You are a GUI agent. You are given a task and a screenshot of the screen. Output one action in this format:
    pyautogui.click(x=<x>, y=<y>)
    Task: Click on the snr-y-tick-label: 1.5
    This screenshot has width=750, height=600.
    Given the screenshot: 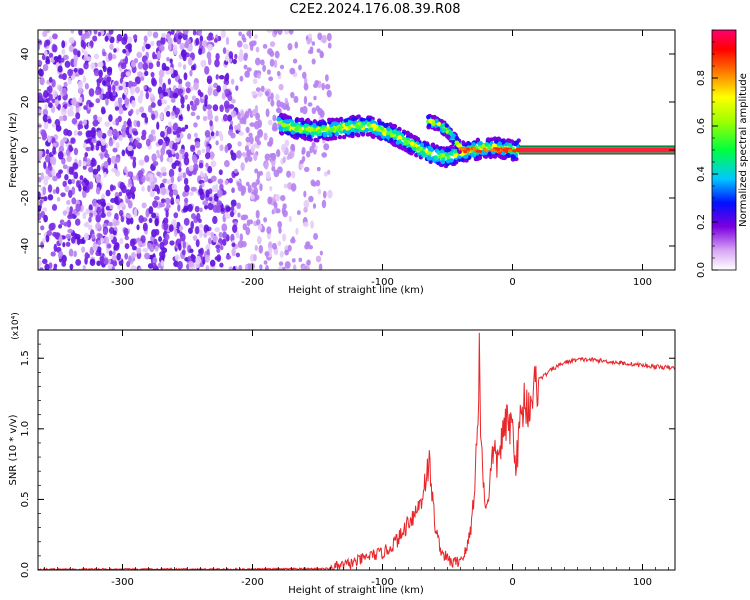 What is the action you would take?
    pyautogui.click(x=25, y=358)
    